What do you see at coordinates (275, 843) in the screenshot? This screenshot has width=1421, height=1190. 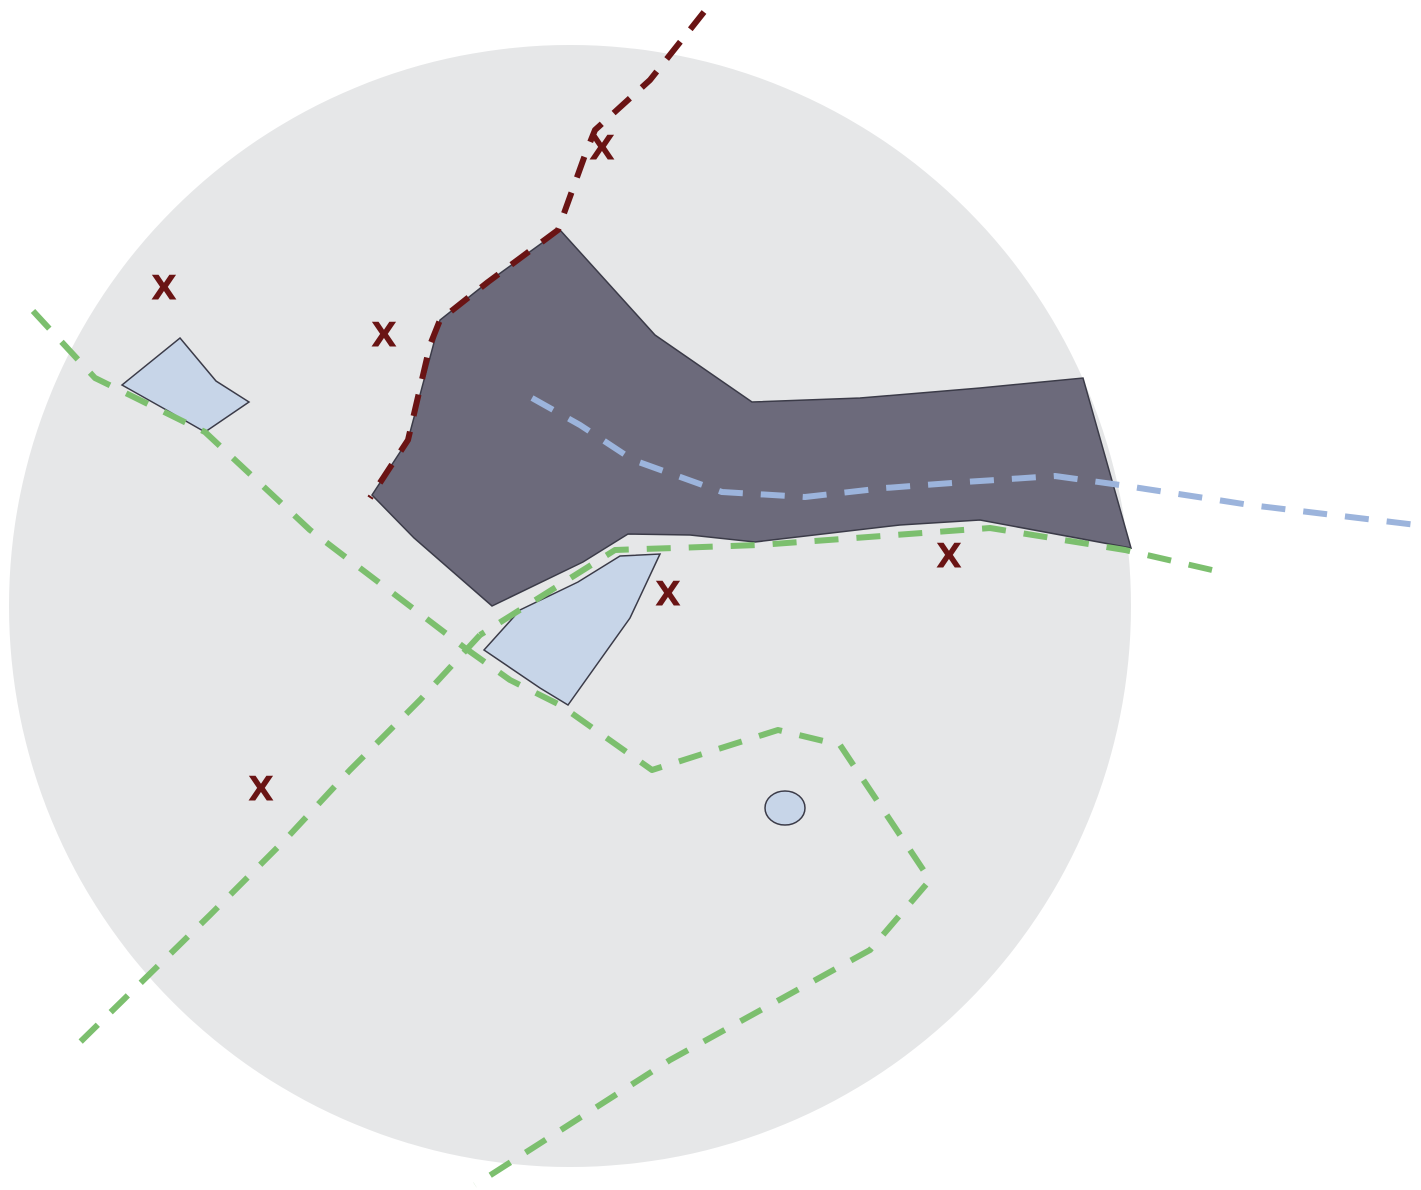 I see `green-dashed-path-southwest` at bounding box center [275, 843].